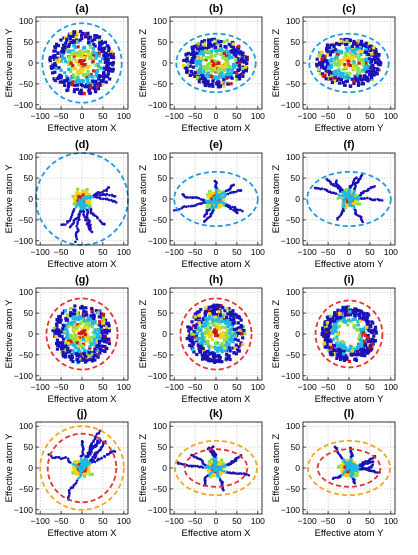 The image size is (418, 555). What do you see at coordinates (217, 264) in the screenshot?
I see `x-axis-label: Effective atom X` at bounding box center [217, 264].